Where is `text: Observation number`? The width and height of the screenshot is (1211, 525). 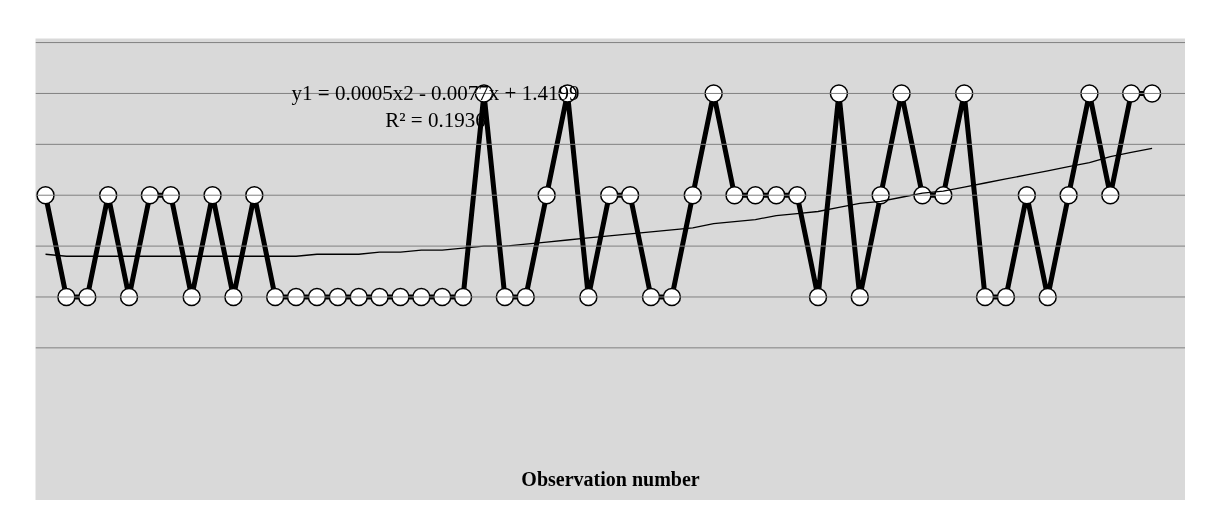
text: Observation number is located at coordinates (610, 478).